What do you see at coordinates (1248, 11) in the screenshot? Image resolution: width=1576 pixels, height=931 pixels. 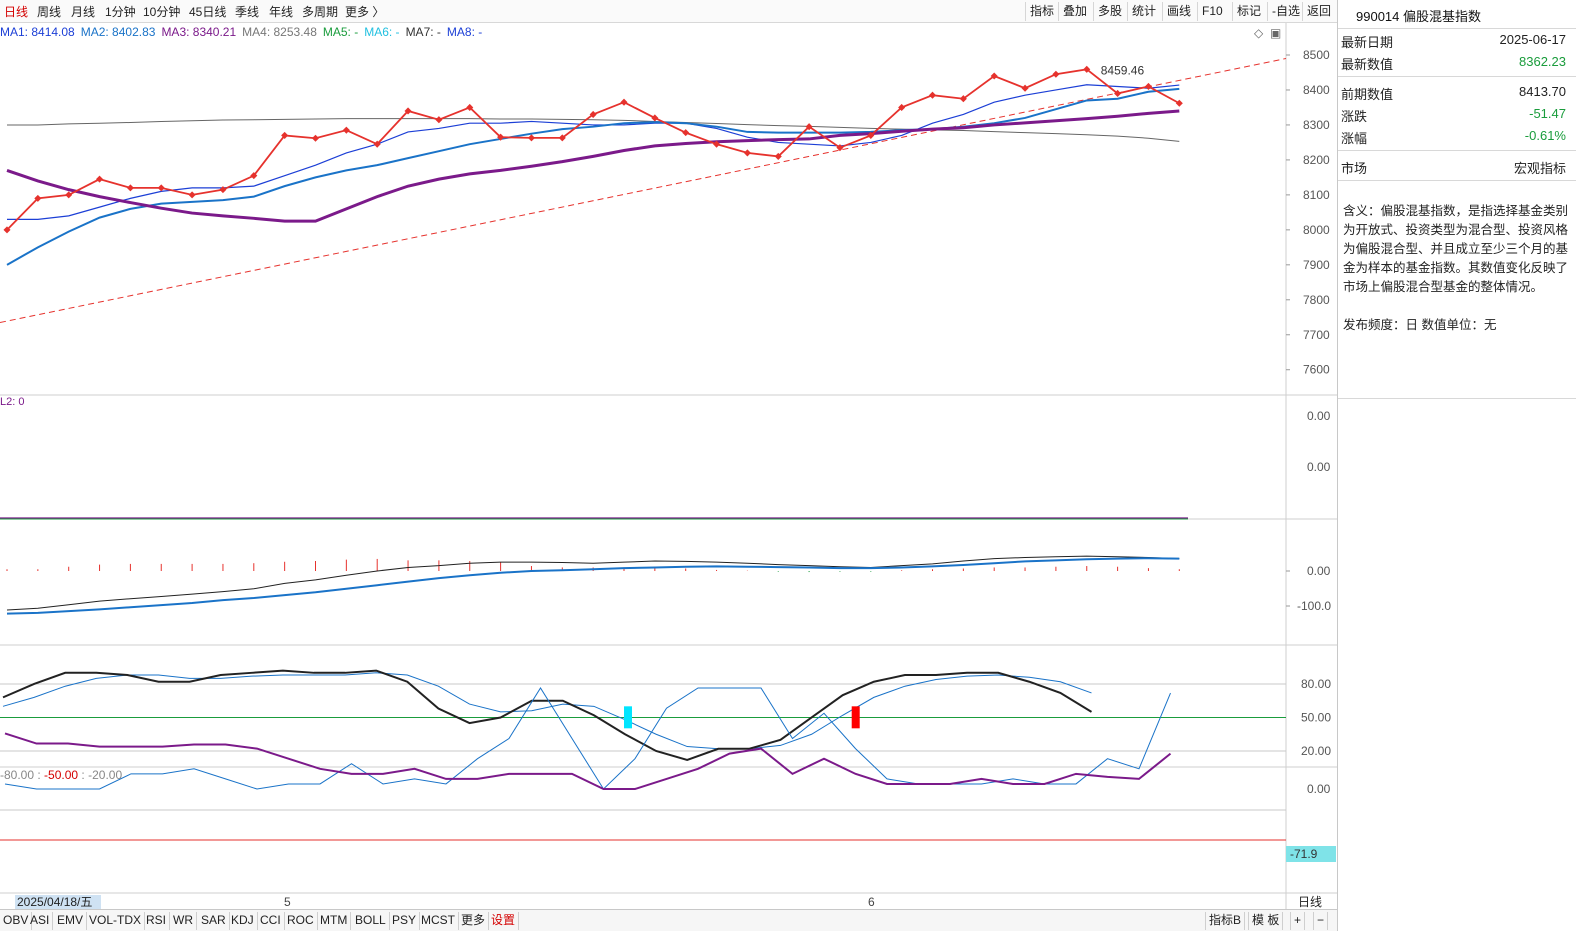 I see `tool-mark-button: 标记` at bounding box center [1248, 11].